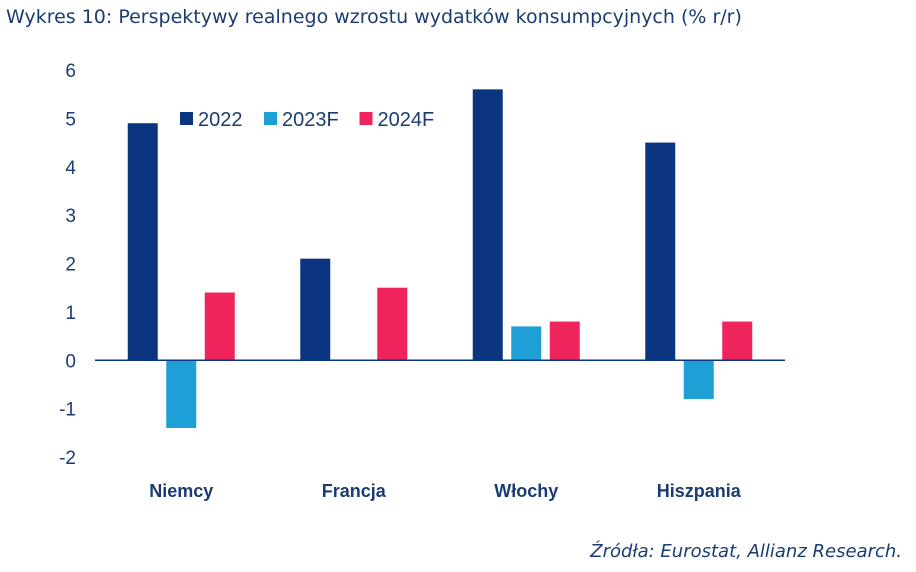 Image resolution: width=916 pixels, height=572 pixels. I want to click on legend-swatch-2024f, so click(366, 118).